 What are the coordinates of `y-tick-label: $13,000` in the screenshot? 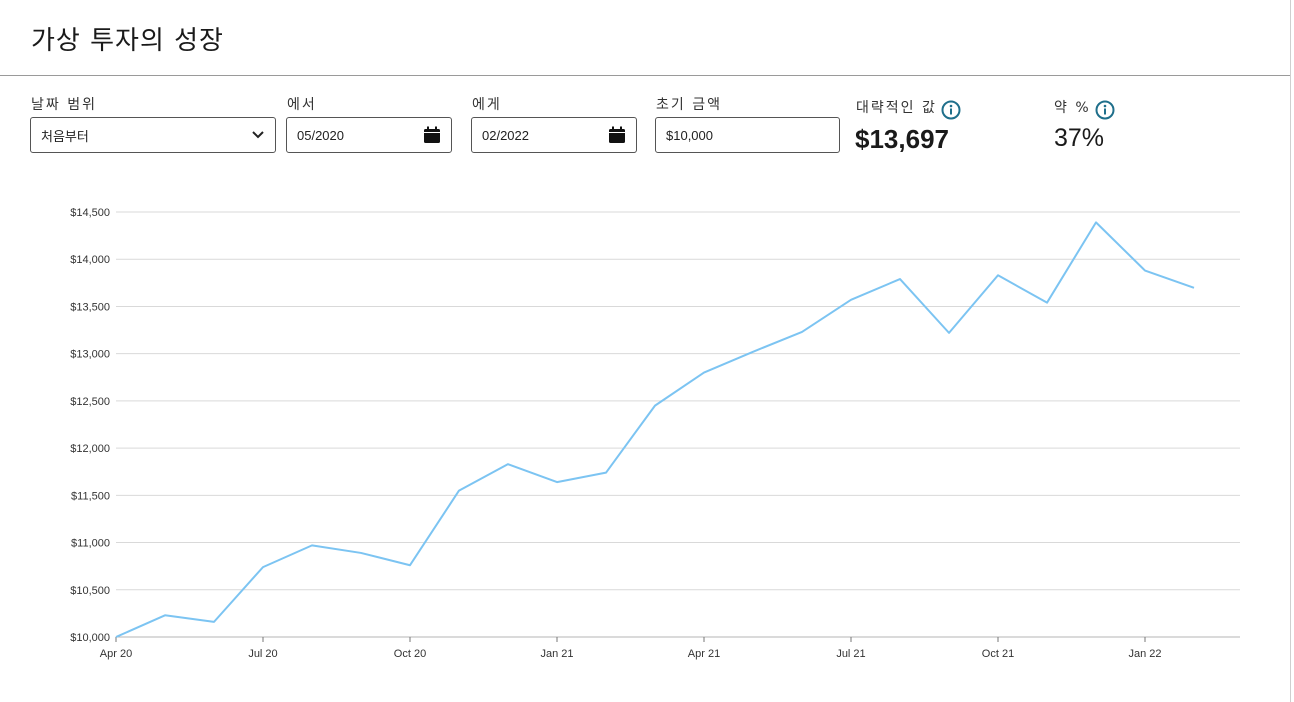 It's located at (90, 355).